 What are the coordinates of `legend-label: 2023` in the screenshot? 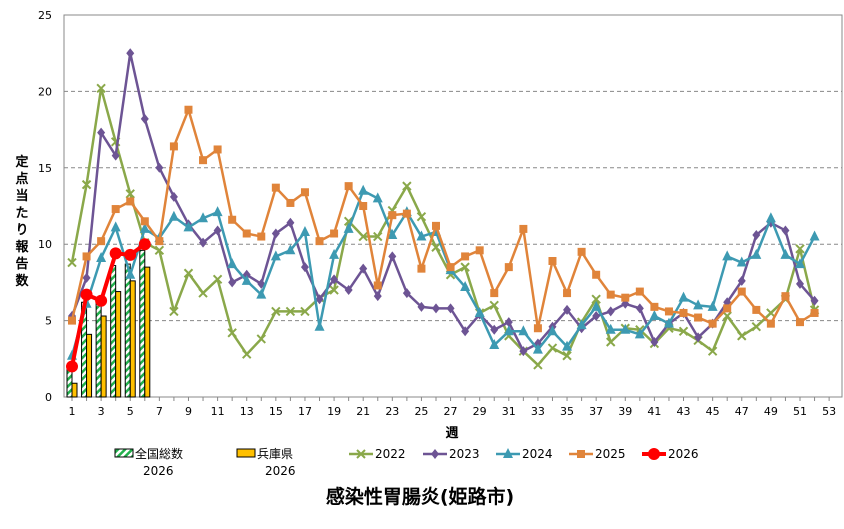 It's located at (464, 454).